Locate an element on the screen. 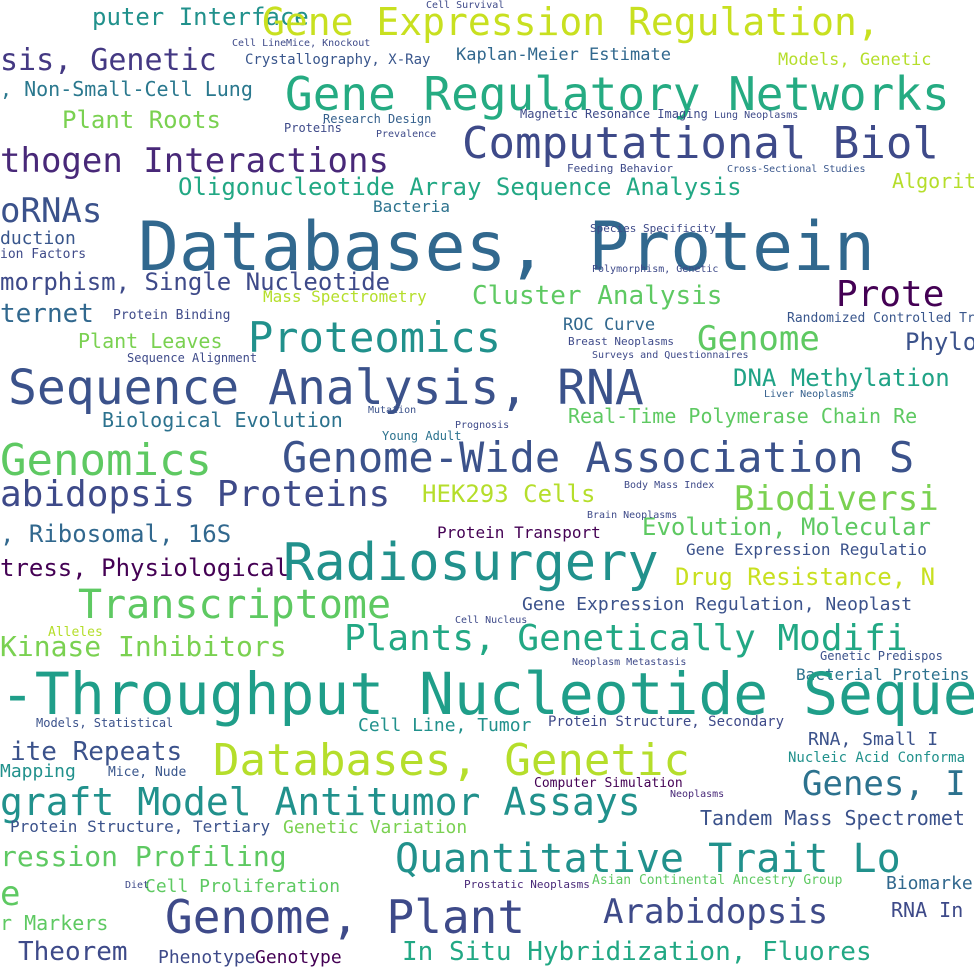 The height and width of the screenshot is (970, 974). word: ression Profiling is located at coordinates (143, 856).